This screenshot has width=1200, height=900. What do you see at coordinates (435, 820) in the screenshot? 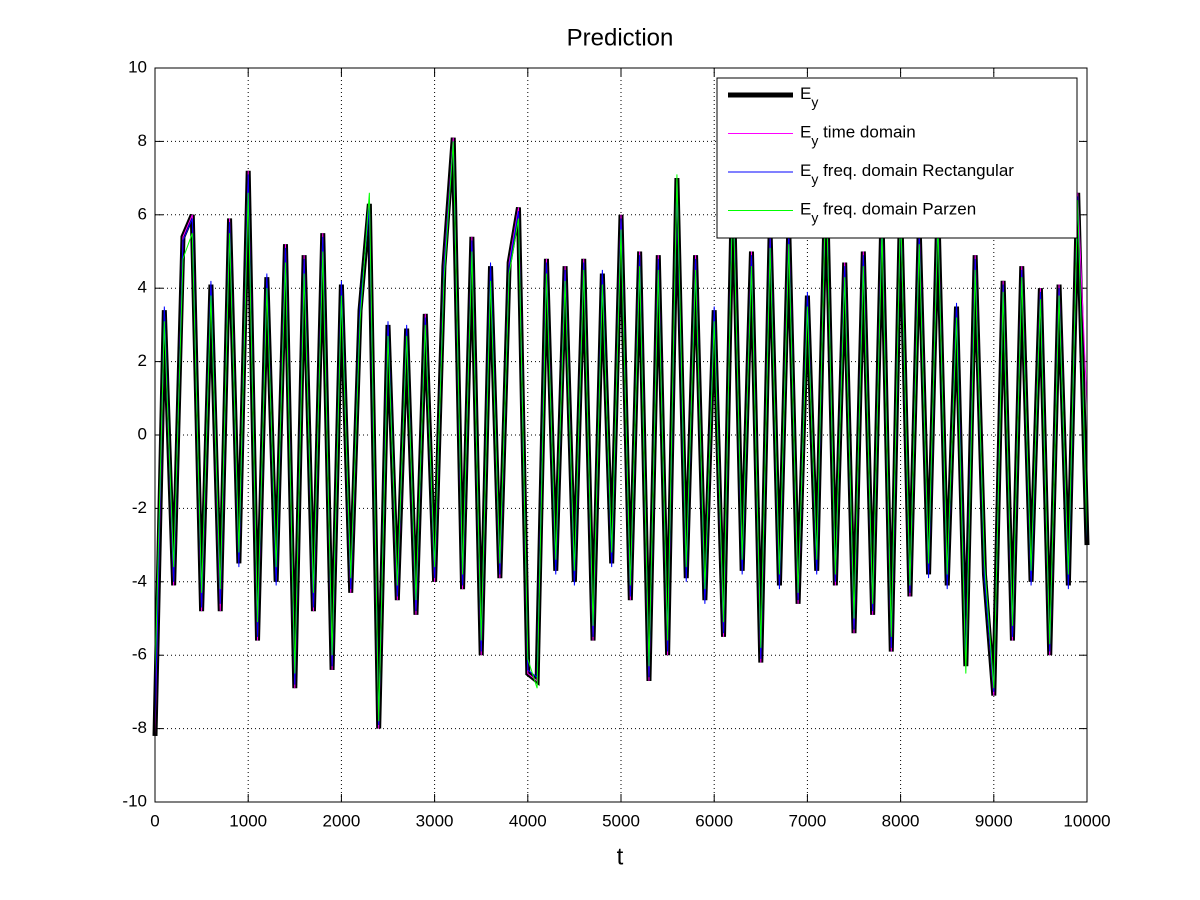
I see `x-tick-label: 3000` at bounding box center [435, 820].